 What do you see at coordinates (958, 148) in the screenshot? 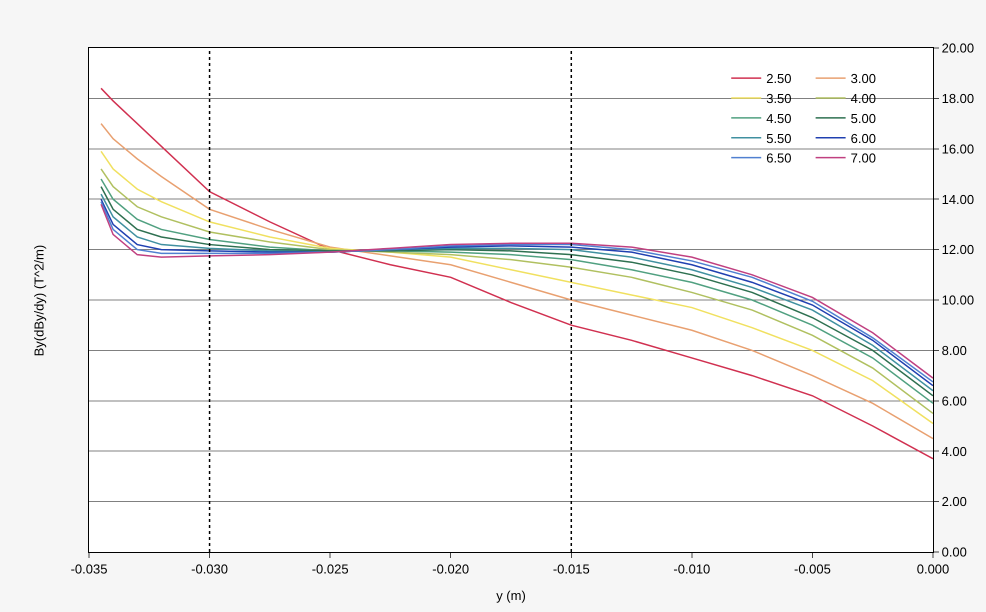
I see `y-tick-label: 16.00` at bounding box center [958, 148].